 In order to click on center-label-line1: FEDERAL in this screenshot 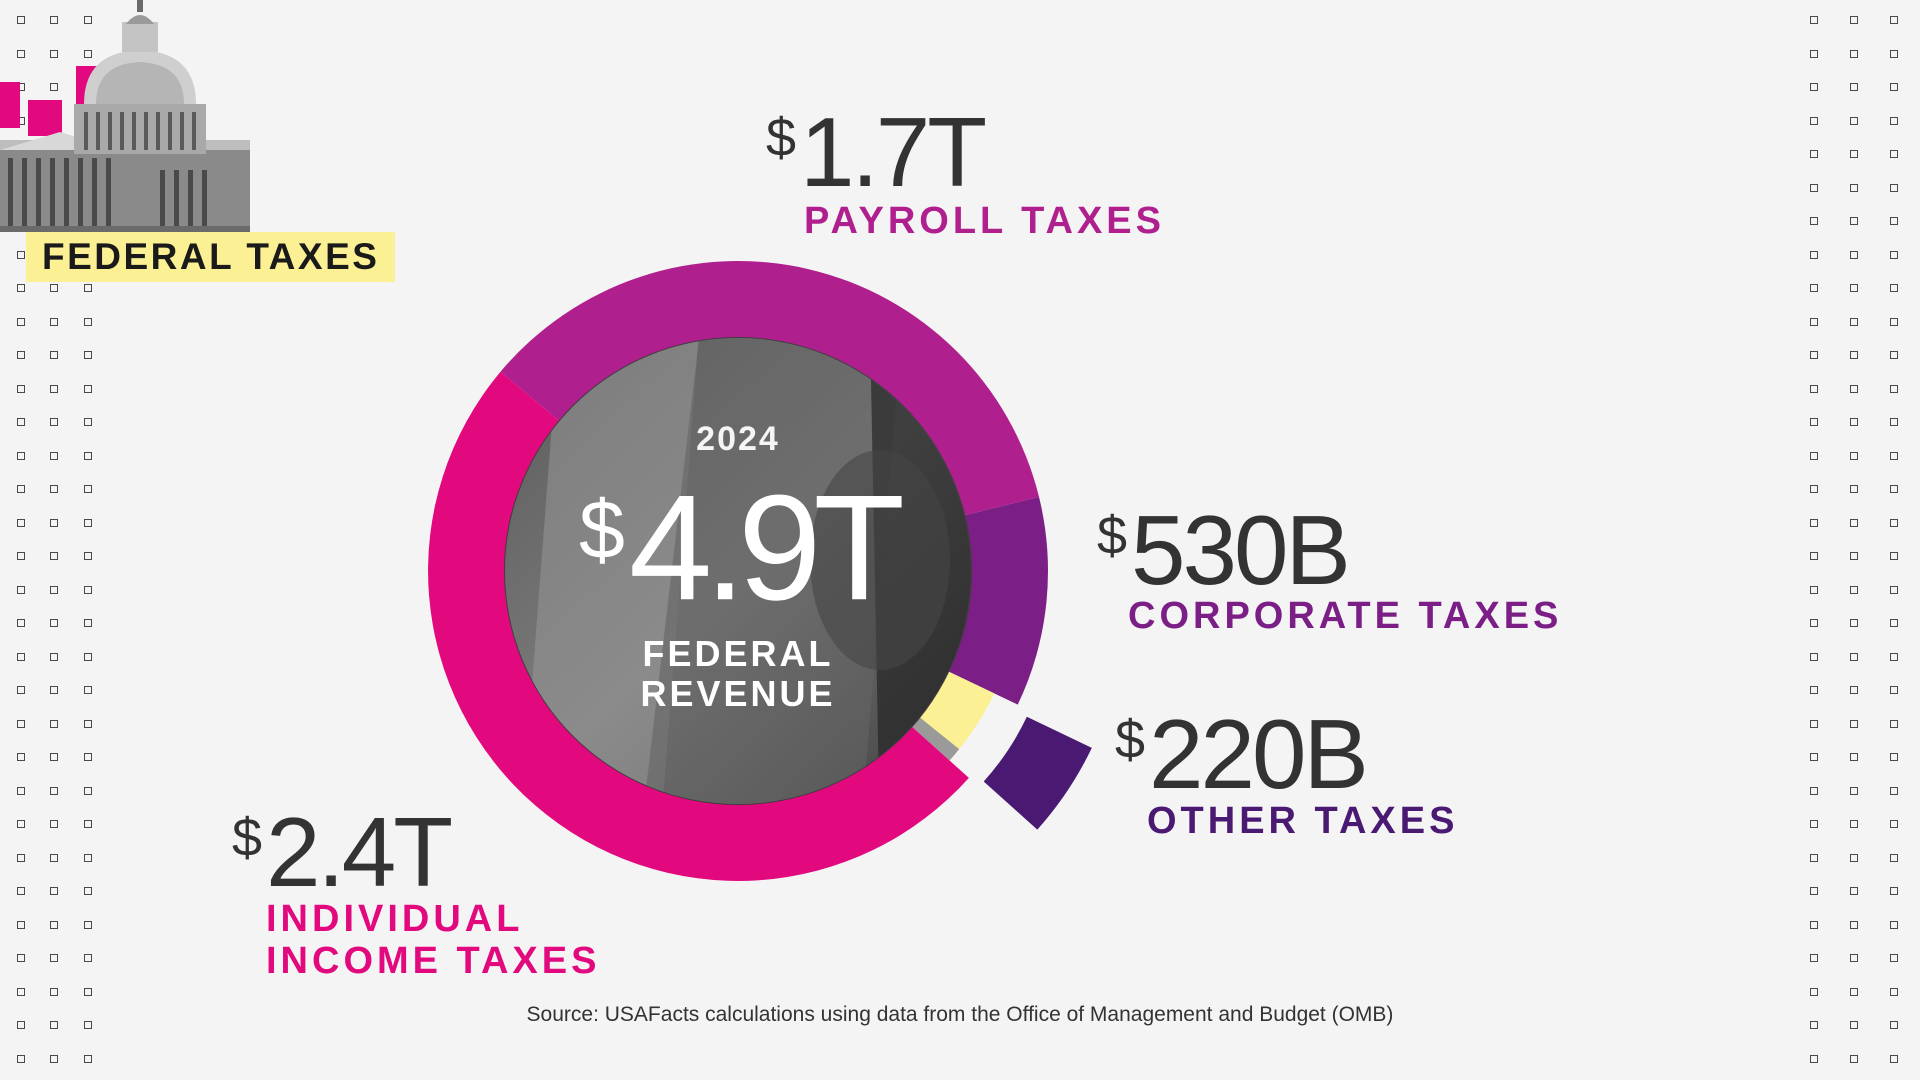, I will do `click(738, 653)`.